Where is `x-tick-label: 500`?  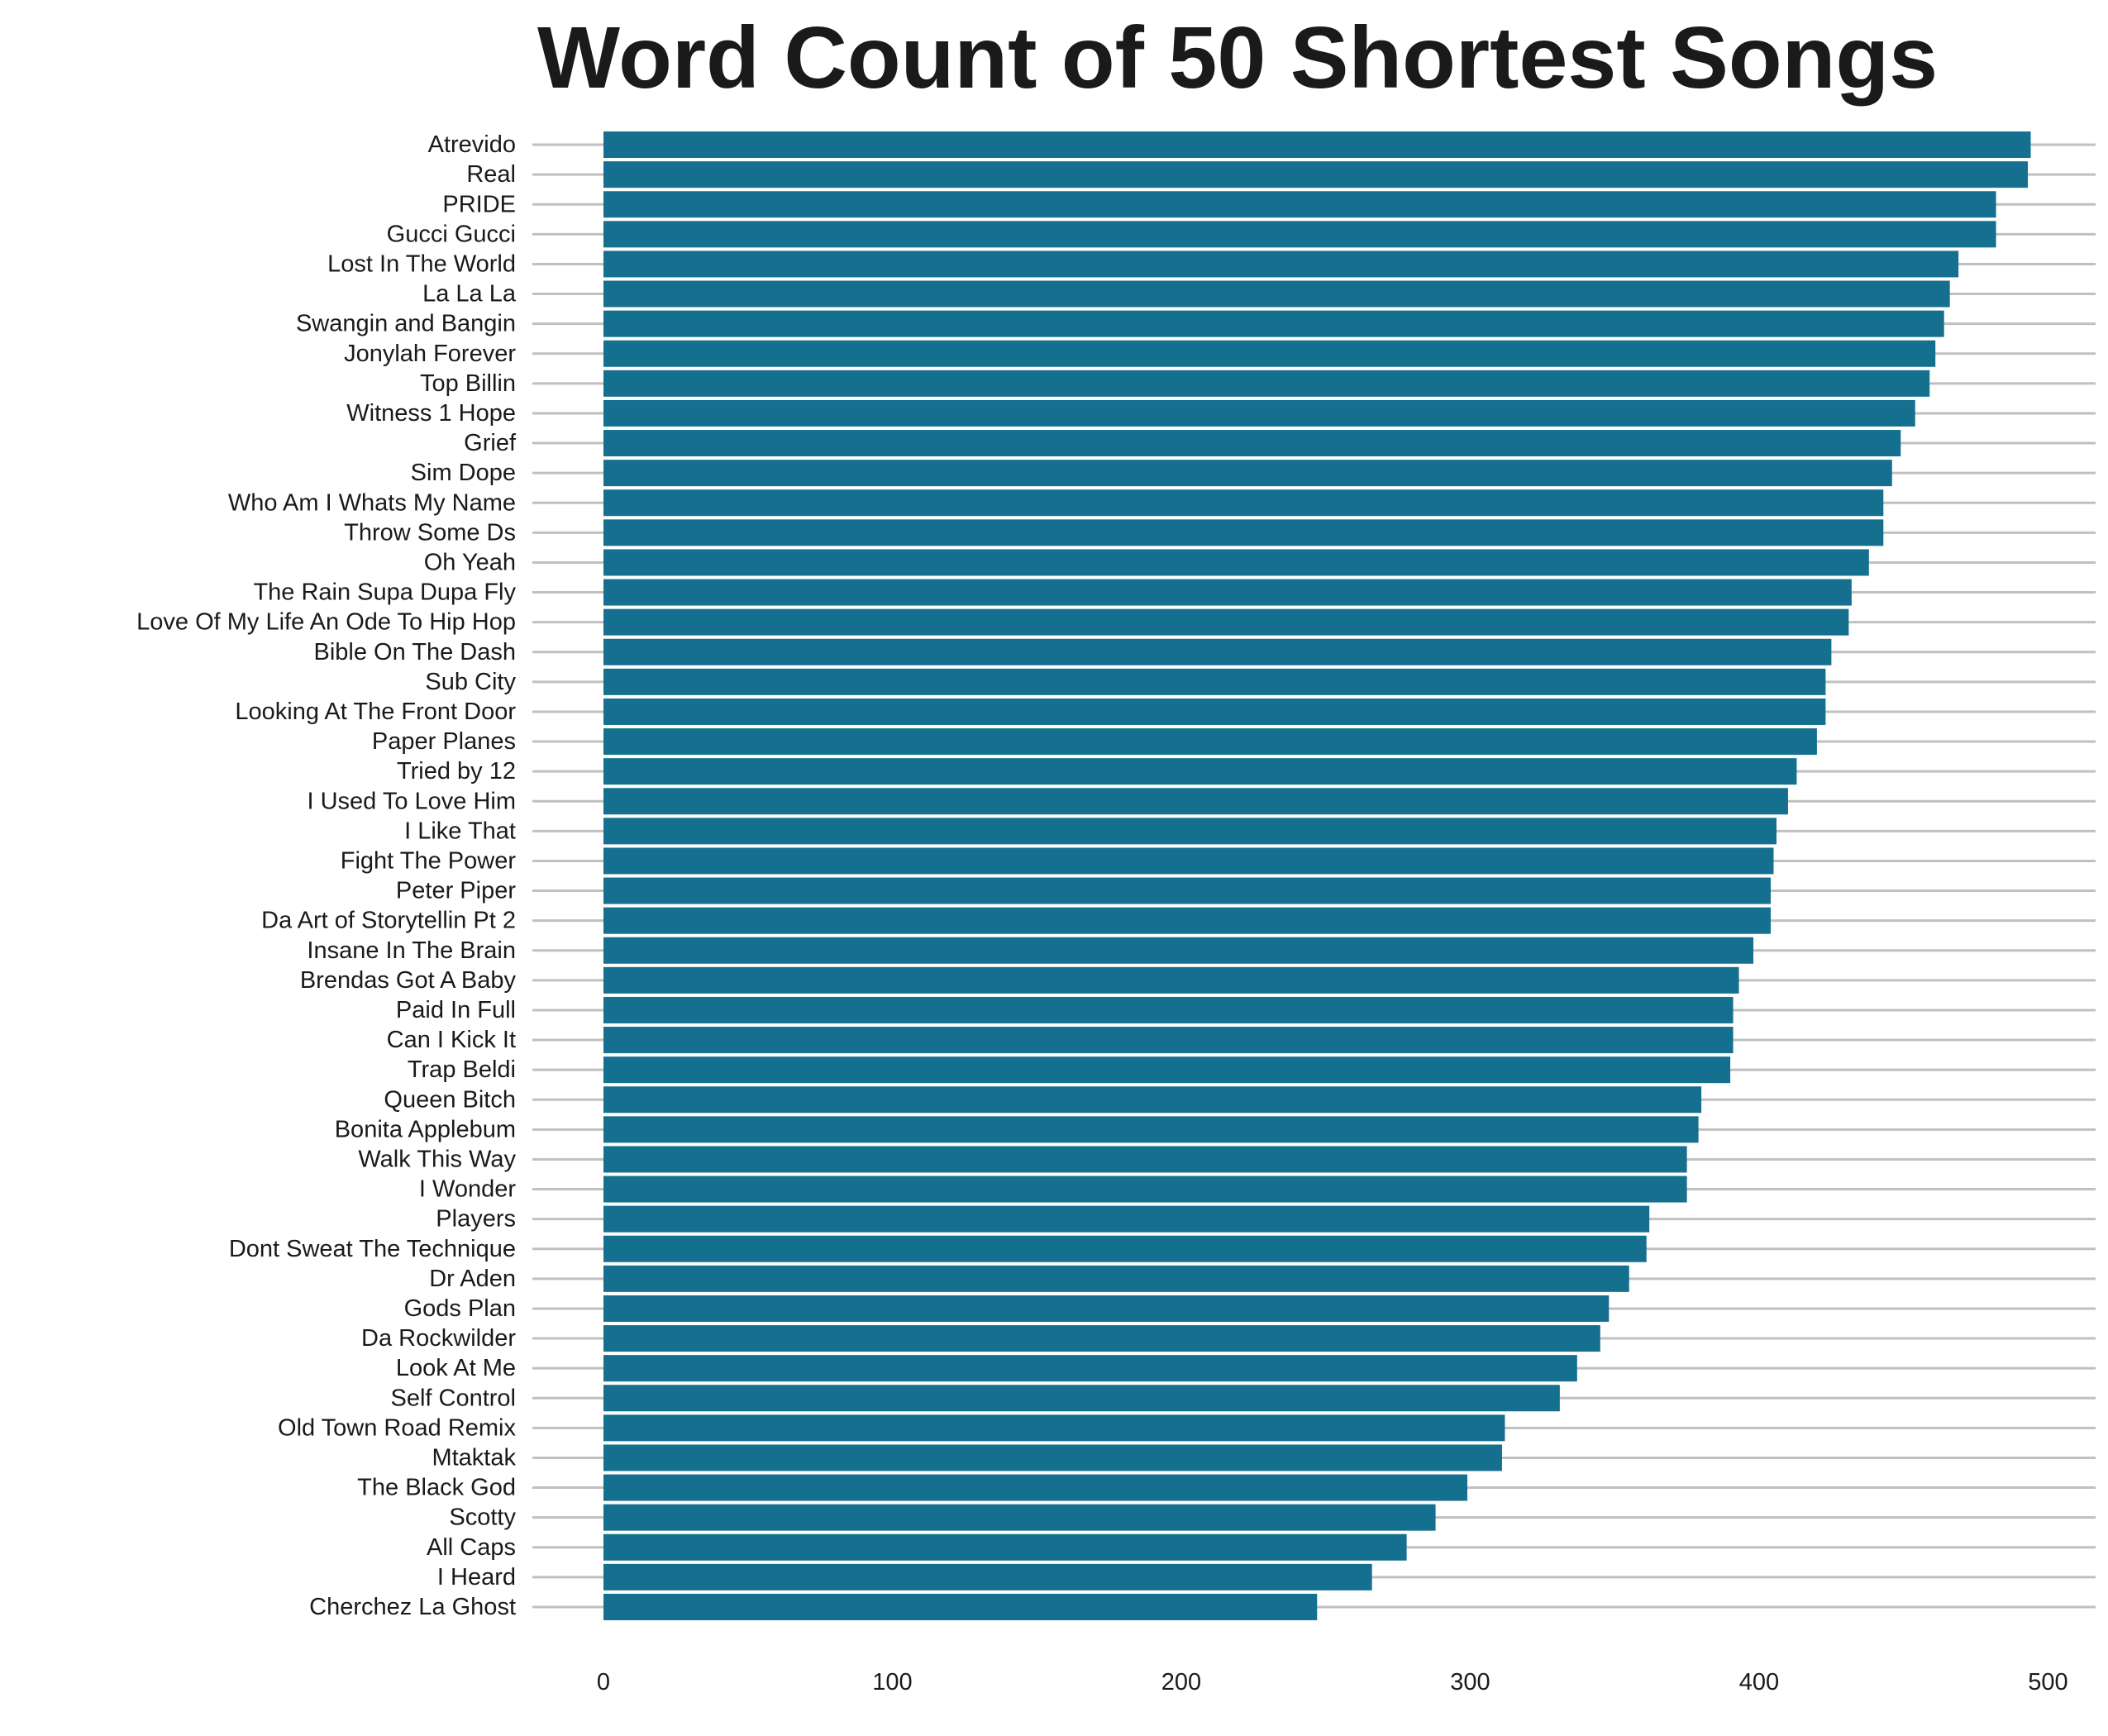
x-tick-label: 500 is located at coordinates (2047, 1682).